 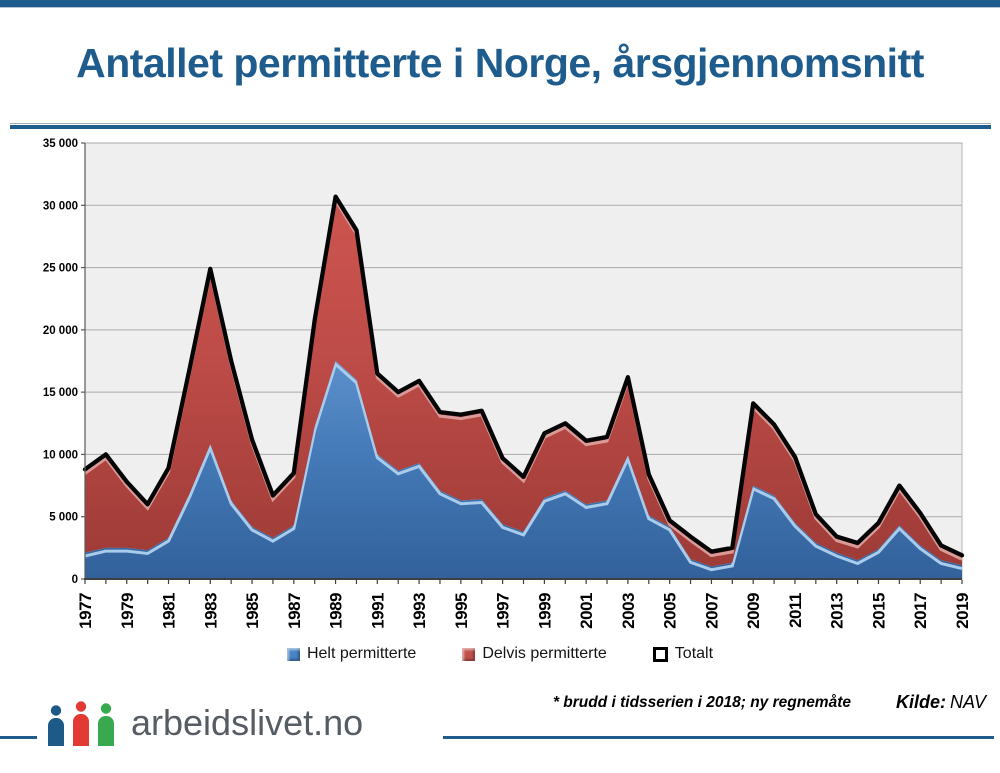 What do you see at coordinates (660, 654) in the screenshot?
I see `legend-marker-totalt-icon` at bounding box center [660, 654].